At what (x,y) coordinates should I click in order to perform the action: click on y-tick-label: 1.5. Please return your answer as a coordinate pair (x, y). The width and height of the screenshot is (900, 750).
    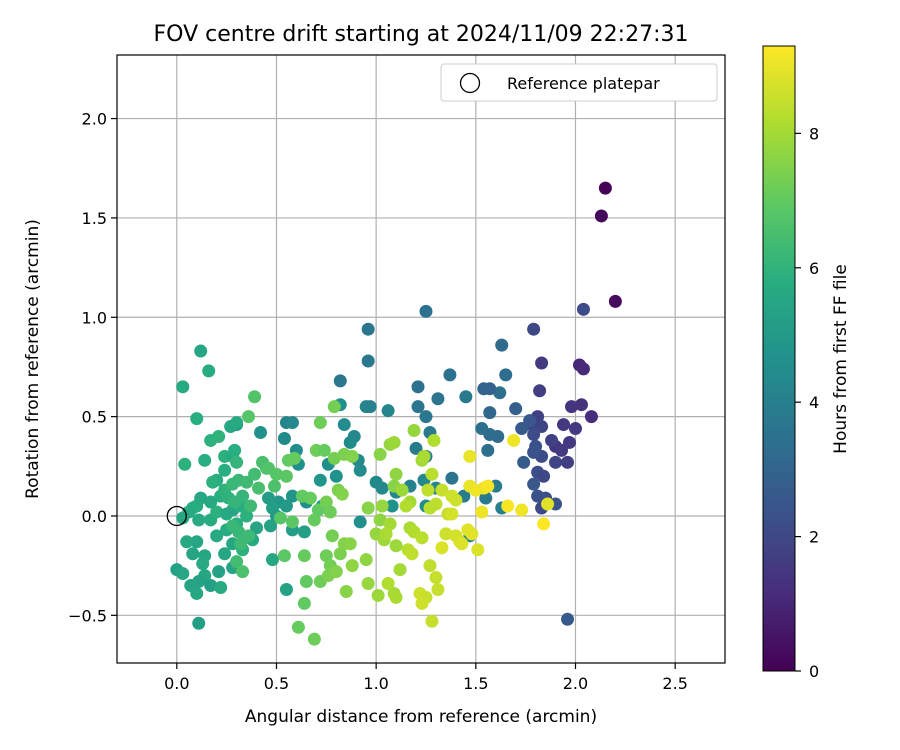
    Looking at the image, I should click on (94, 218).